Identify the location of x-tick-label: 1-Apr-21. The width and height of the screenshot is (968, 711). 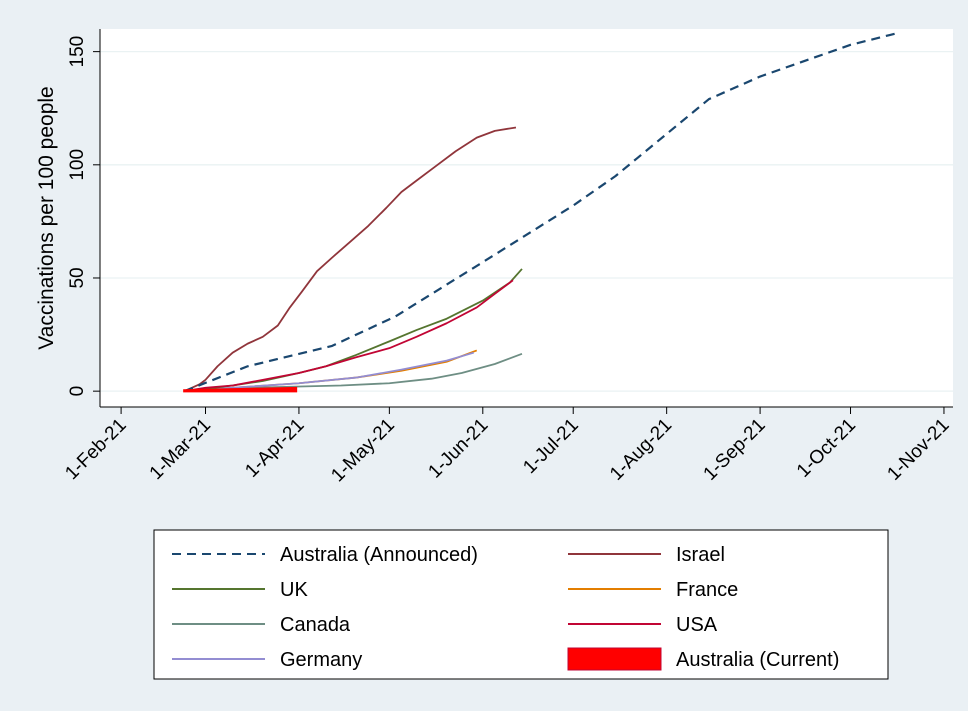
(274, 448).